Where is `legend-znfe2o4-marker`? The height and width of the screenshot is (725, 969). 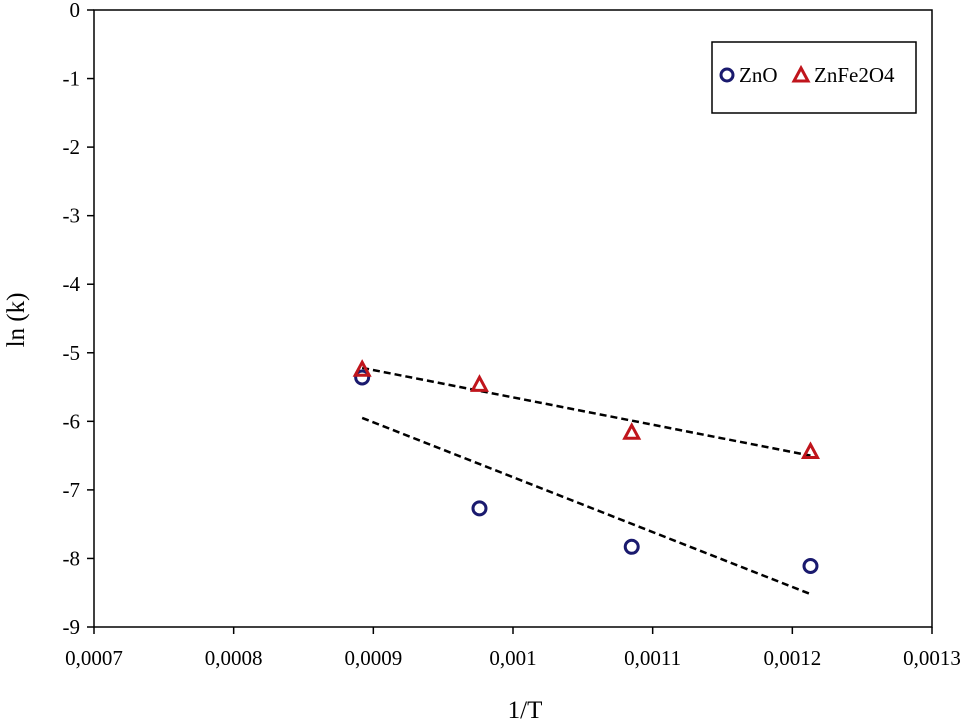
legend-znfe2o4-marker is located at coordinates (801, 73).